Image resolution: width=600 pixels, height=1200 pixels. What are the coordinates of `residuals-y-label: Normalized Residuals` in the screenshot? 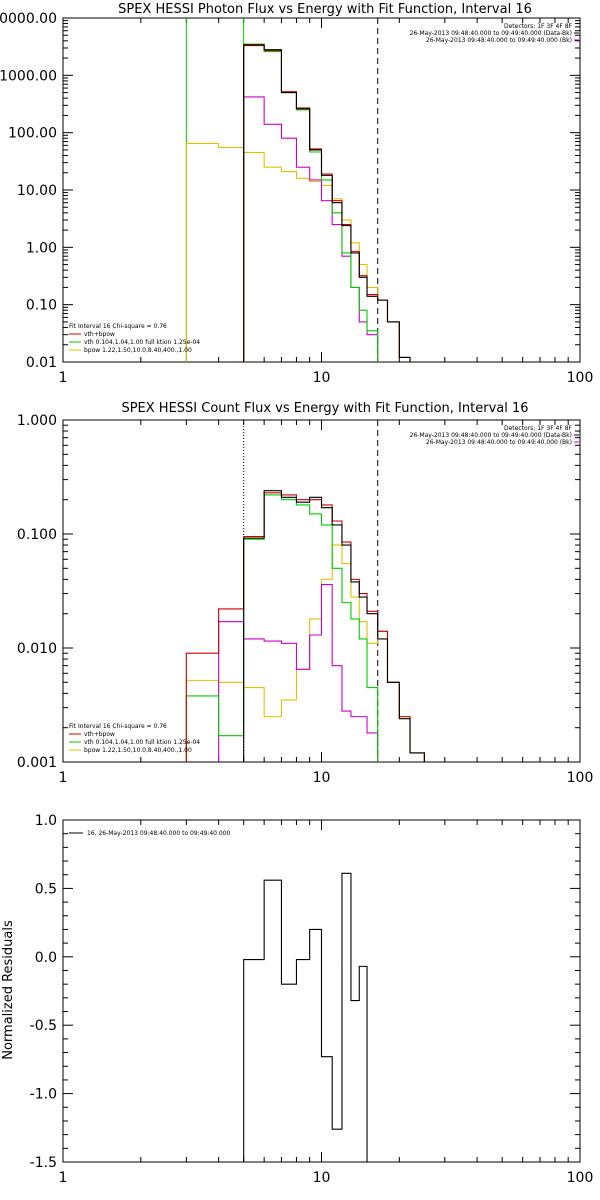 It's located at (8, 990).